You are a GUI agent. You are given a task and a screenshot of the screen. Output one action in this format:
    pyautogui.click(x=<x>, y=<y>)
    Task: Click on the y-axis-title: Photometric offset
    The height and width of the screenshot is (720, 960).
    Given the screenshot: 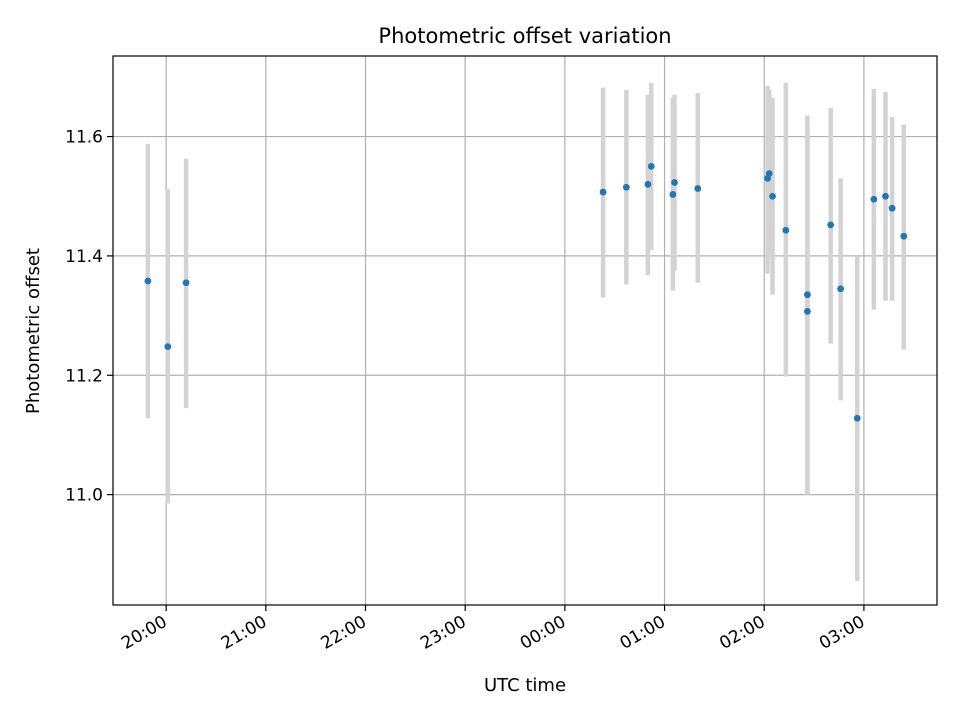 What is the action you would take?
    pyautogui.click(x=33, y=331)
    